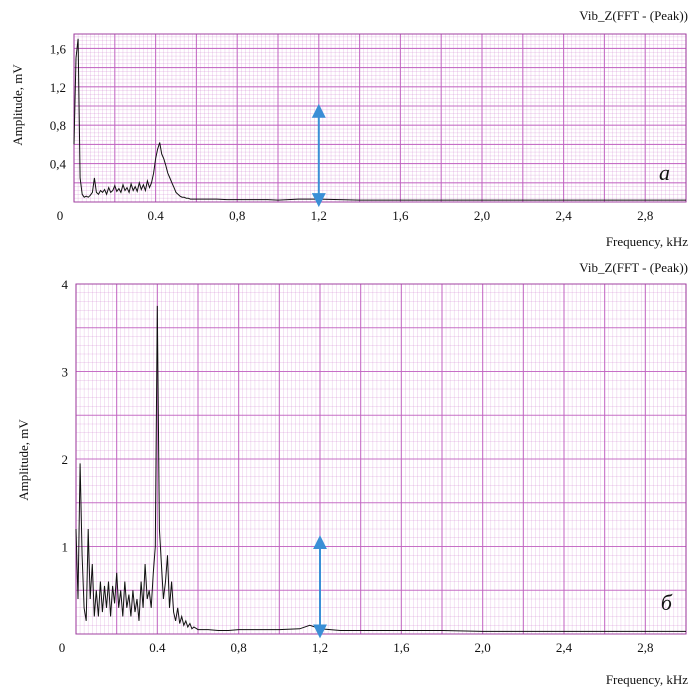 This screenshot has width=690, height=688. What do you see at coordinates (58, 125) in the screenshot?
I see `y-tick-label: 0,8` at bounding box center [58, 125].